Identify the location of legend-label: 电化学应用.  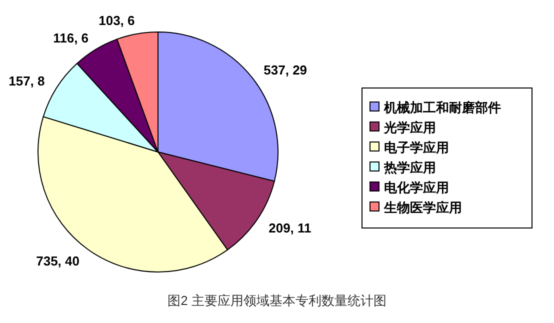
(416, 187).